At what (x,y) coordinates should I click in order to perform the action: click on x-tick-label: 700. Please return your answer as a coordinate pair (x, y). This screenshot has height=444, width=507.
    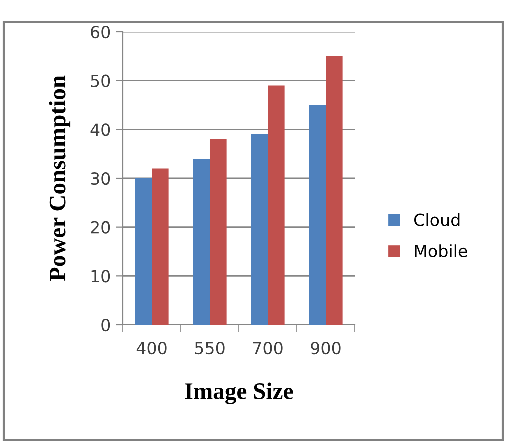
    Looking at the image, I should click on (268, 348).